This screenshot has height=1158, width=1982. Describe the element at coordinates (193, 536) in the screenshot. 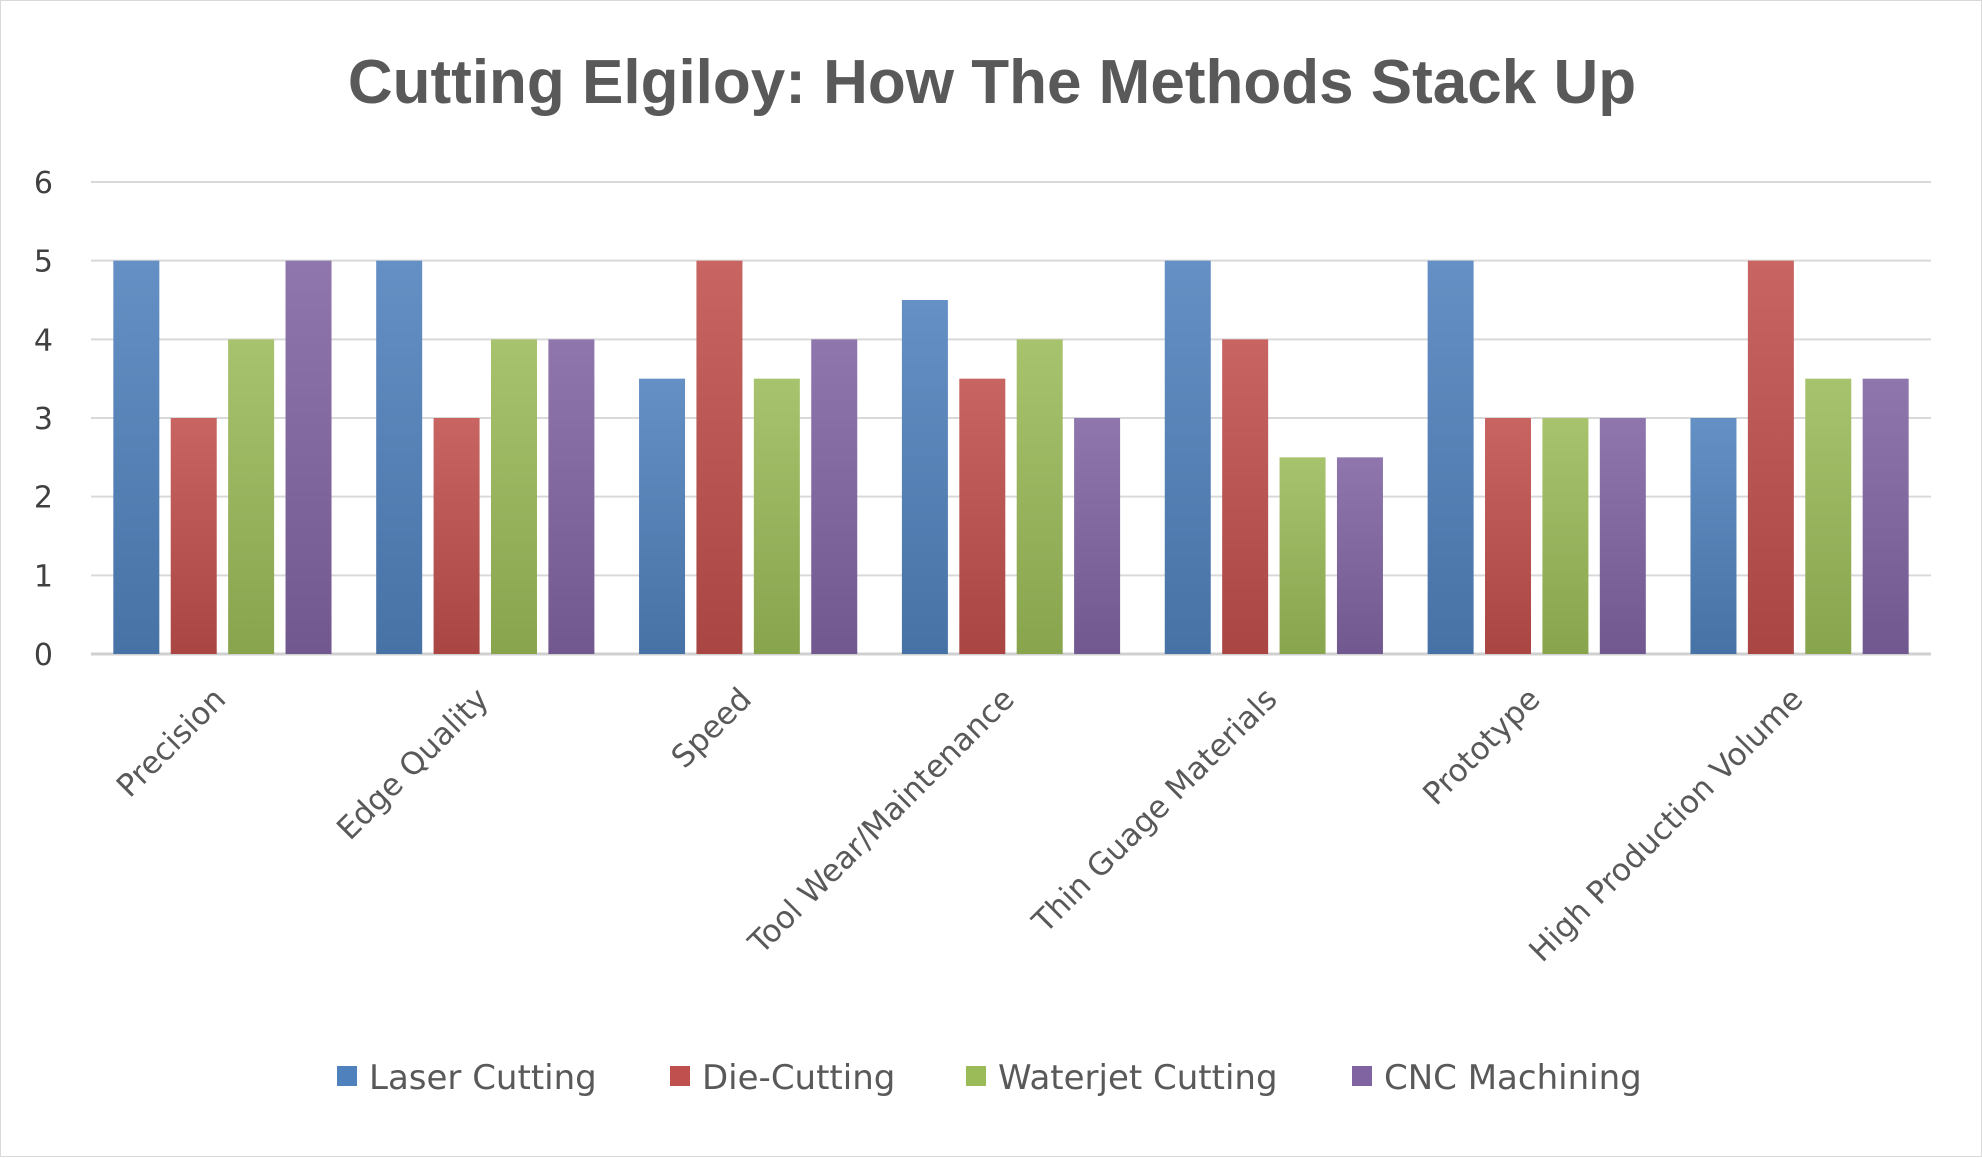

I see `bar-die-cutting-precision` at that location.